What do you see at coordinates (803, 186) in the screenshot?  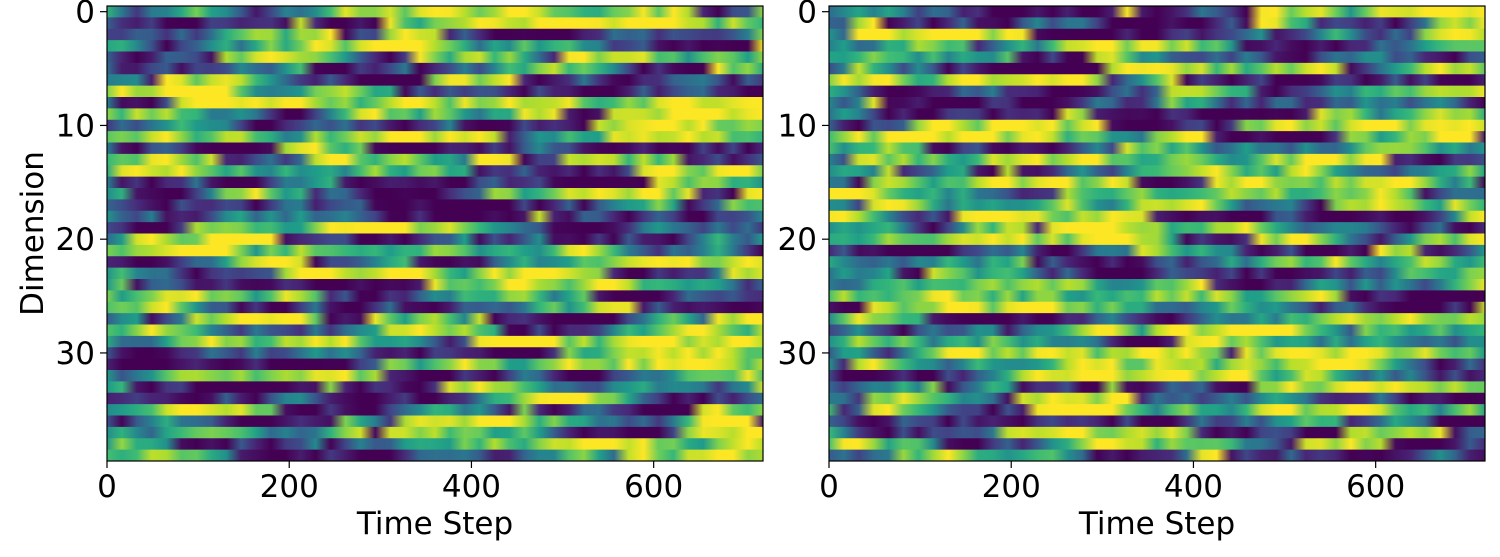 I see `y-ticks-right: 0 10 20 30` at bounding box center [803, 186].